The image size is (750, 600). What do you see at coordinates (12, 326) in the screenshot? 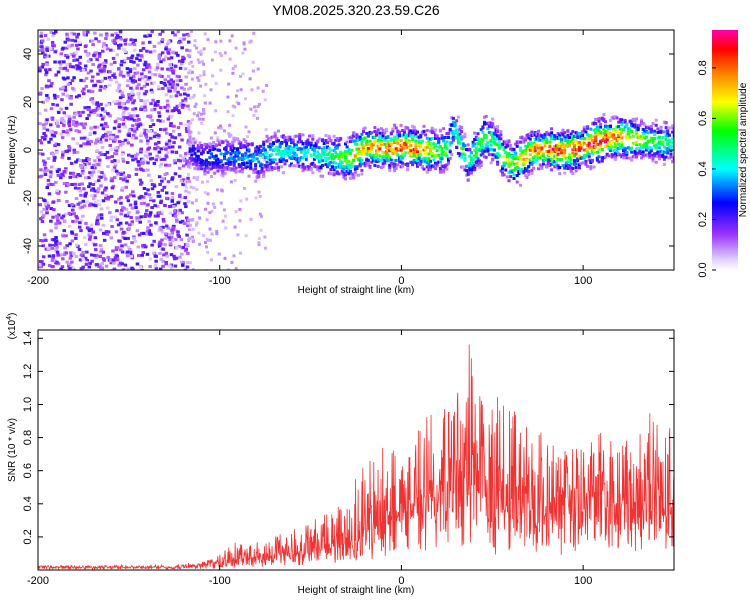
I see `snr-y-multiplier: (x104)` at bounding box center [12, 326].